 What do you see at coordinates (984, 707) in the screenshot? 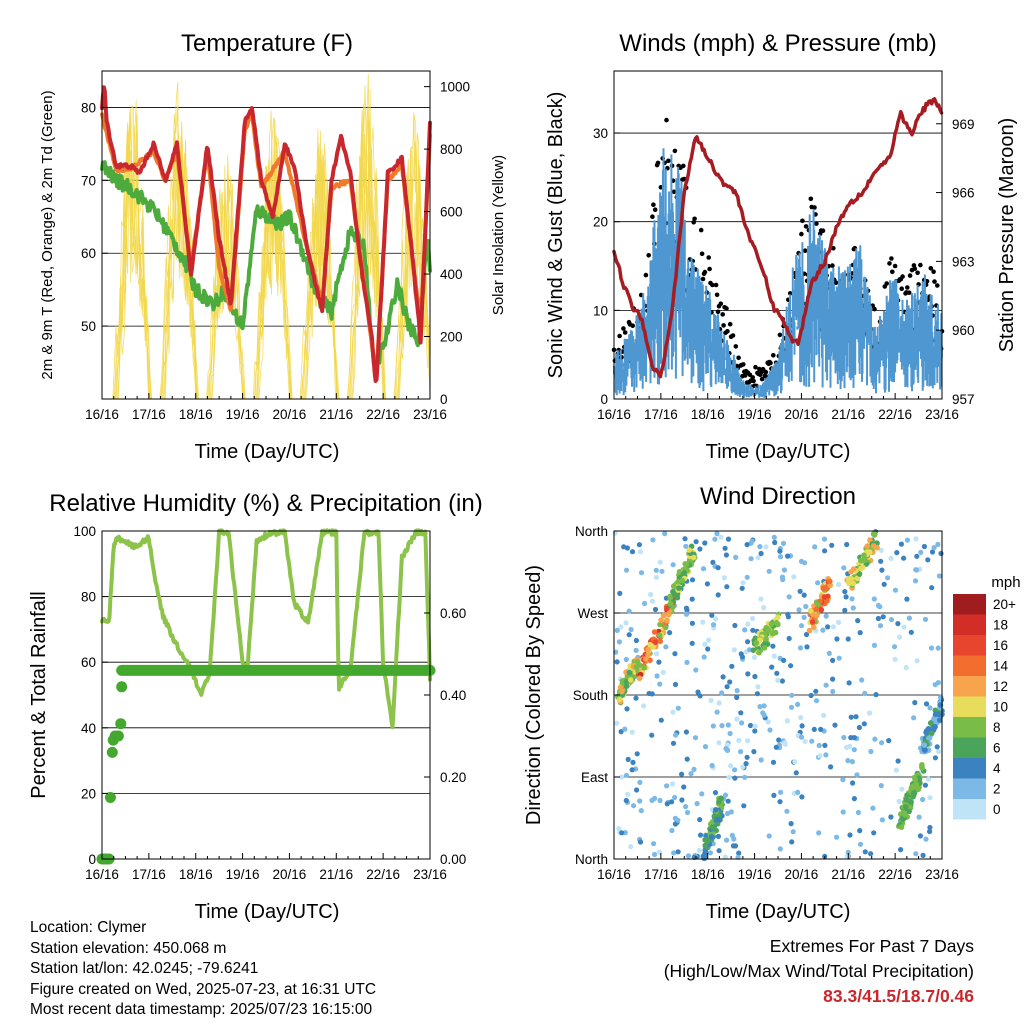
I see `speed-legend: 20+ 18 16 14 12 10 8 6 4 2 0` at bounding box center [984, 707].